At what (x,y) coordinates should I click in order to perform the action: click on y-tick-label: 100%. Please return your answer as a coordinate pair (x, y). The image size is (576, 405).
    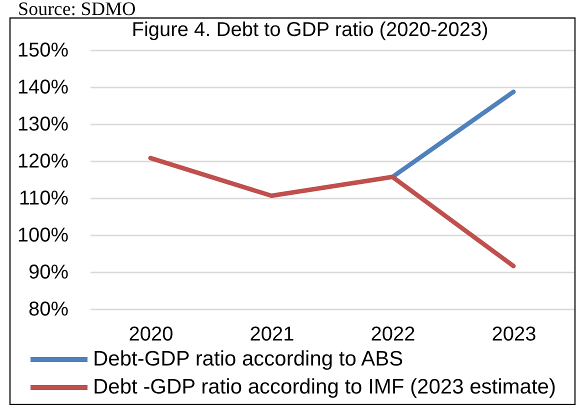
    Looking at the image, I should click on (43, 235).